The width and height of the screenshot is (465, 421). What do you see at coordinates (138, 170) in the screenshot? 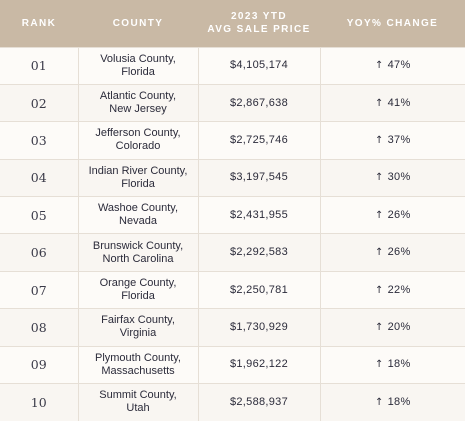
I see `county-name: Indian River County,` at bounding box center [138, 170].